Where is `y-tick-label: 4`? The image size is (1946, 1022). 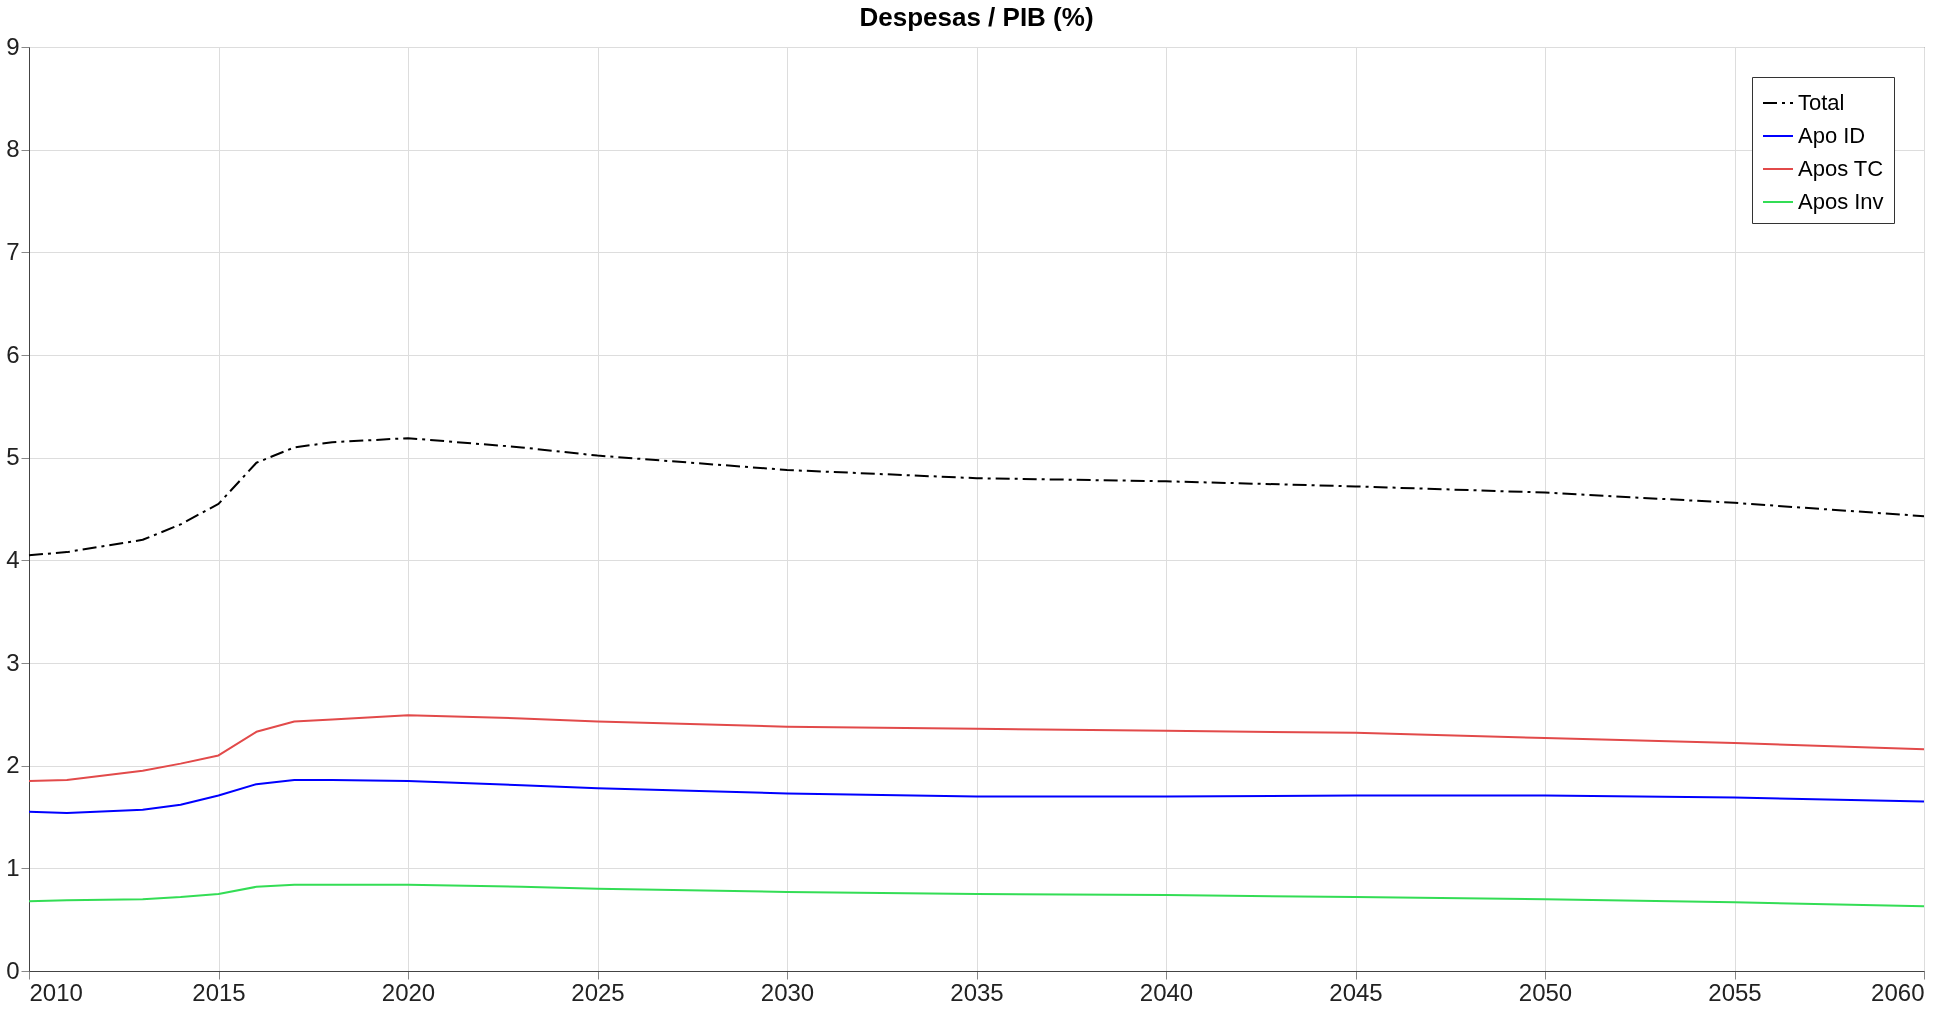
y-tick-label: 4 is located at coordinates (13, 559).